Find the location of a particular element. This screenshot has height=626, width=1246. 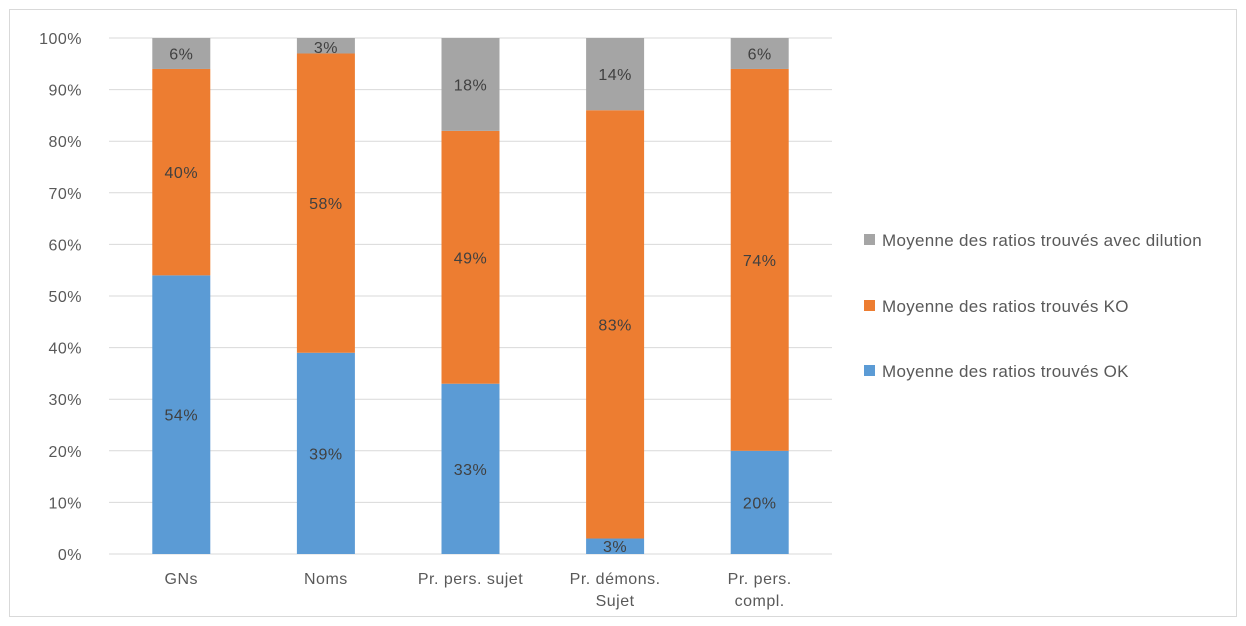

data-label: 49% is located at coordinates (471, 258).